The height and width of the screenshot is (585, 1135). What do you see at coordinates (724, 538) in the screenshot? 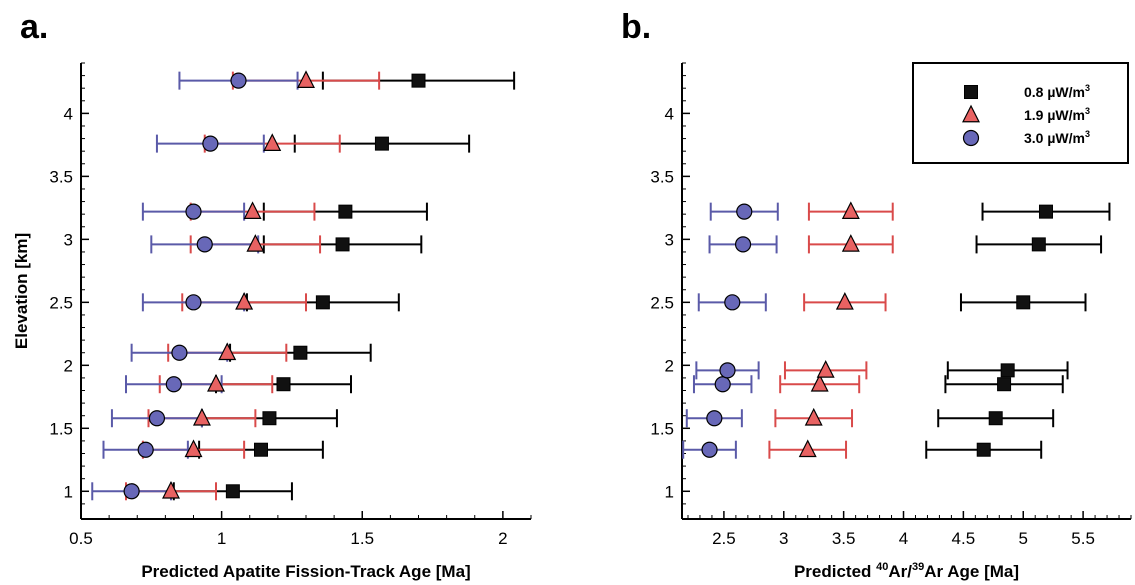
I see `x-tick-label: 2.5` at bounding box center [724, 538].